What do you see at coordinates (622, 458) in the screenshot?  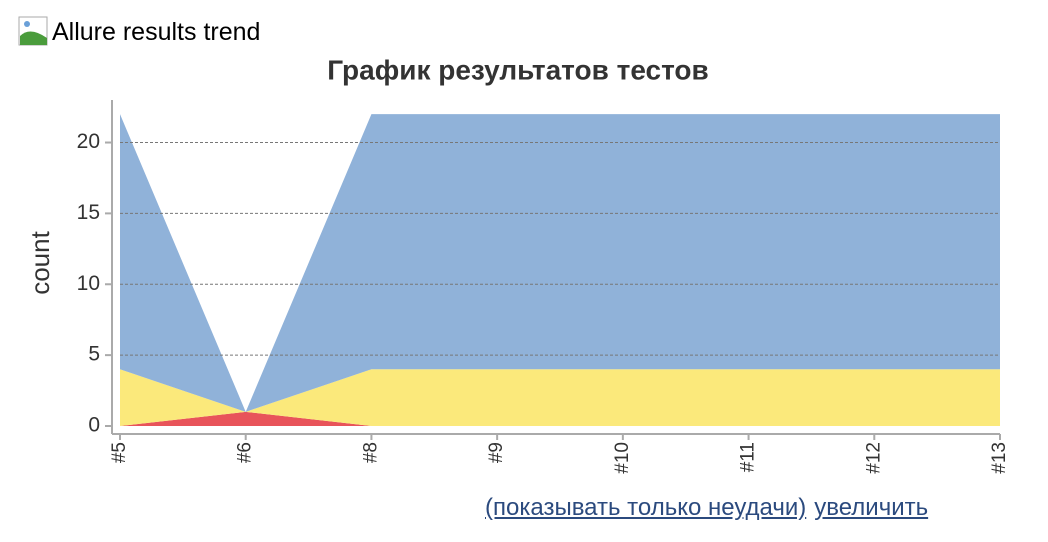 I see `x-tick-label: #10` at bounding box center [622, 458].